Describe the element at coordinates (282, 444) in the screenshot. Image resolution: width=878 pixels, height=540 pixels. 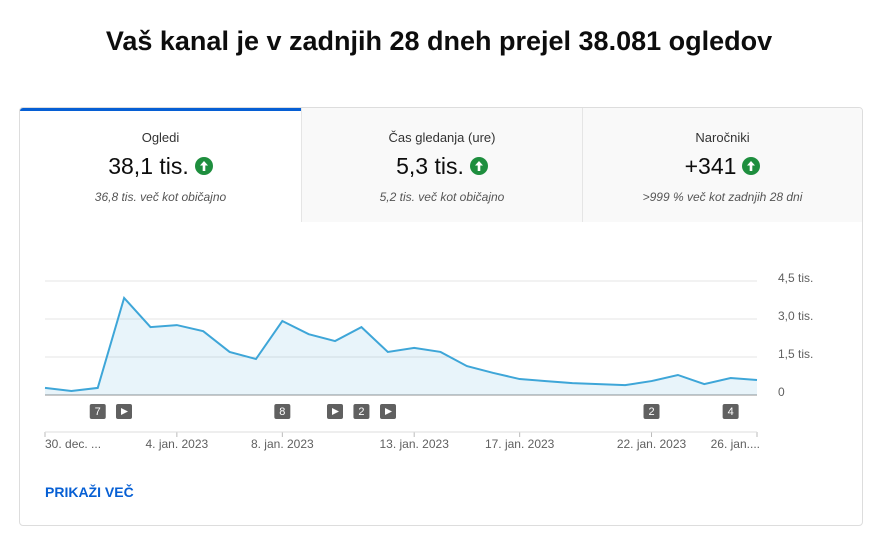
I see `x-tick-label: 8. jan. 2023` at that location.